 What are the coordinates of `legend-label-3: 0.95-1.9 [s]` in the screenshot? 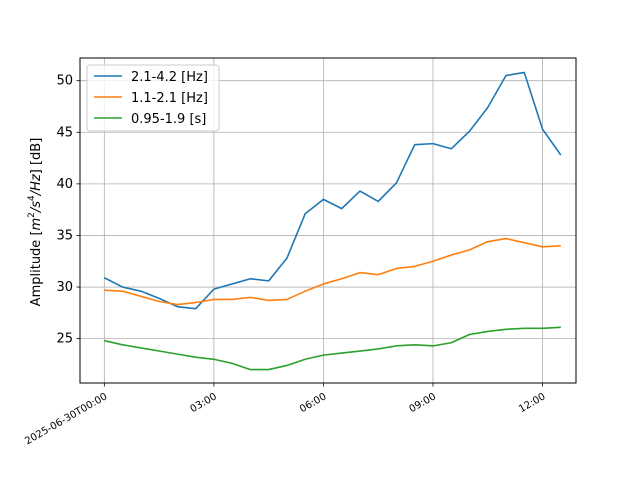 It's located at (168, 119).